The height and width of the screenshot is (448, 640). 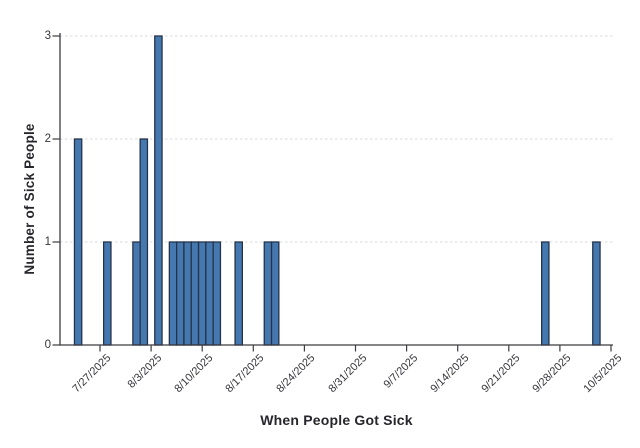 What do you see at coordinates (29, 199) in the screenshot?
I see `y-axis-title: Number of Sick People` at bounding box center [29, 199].